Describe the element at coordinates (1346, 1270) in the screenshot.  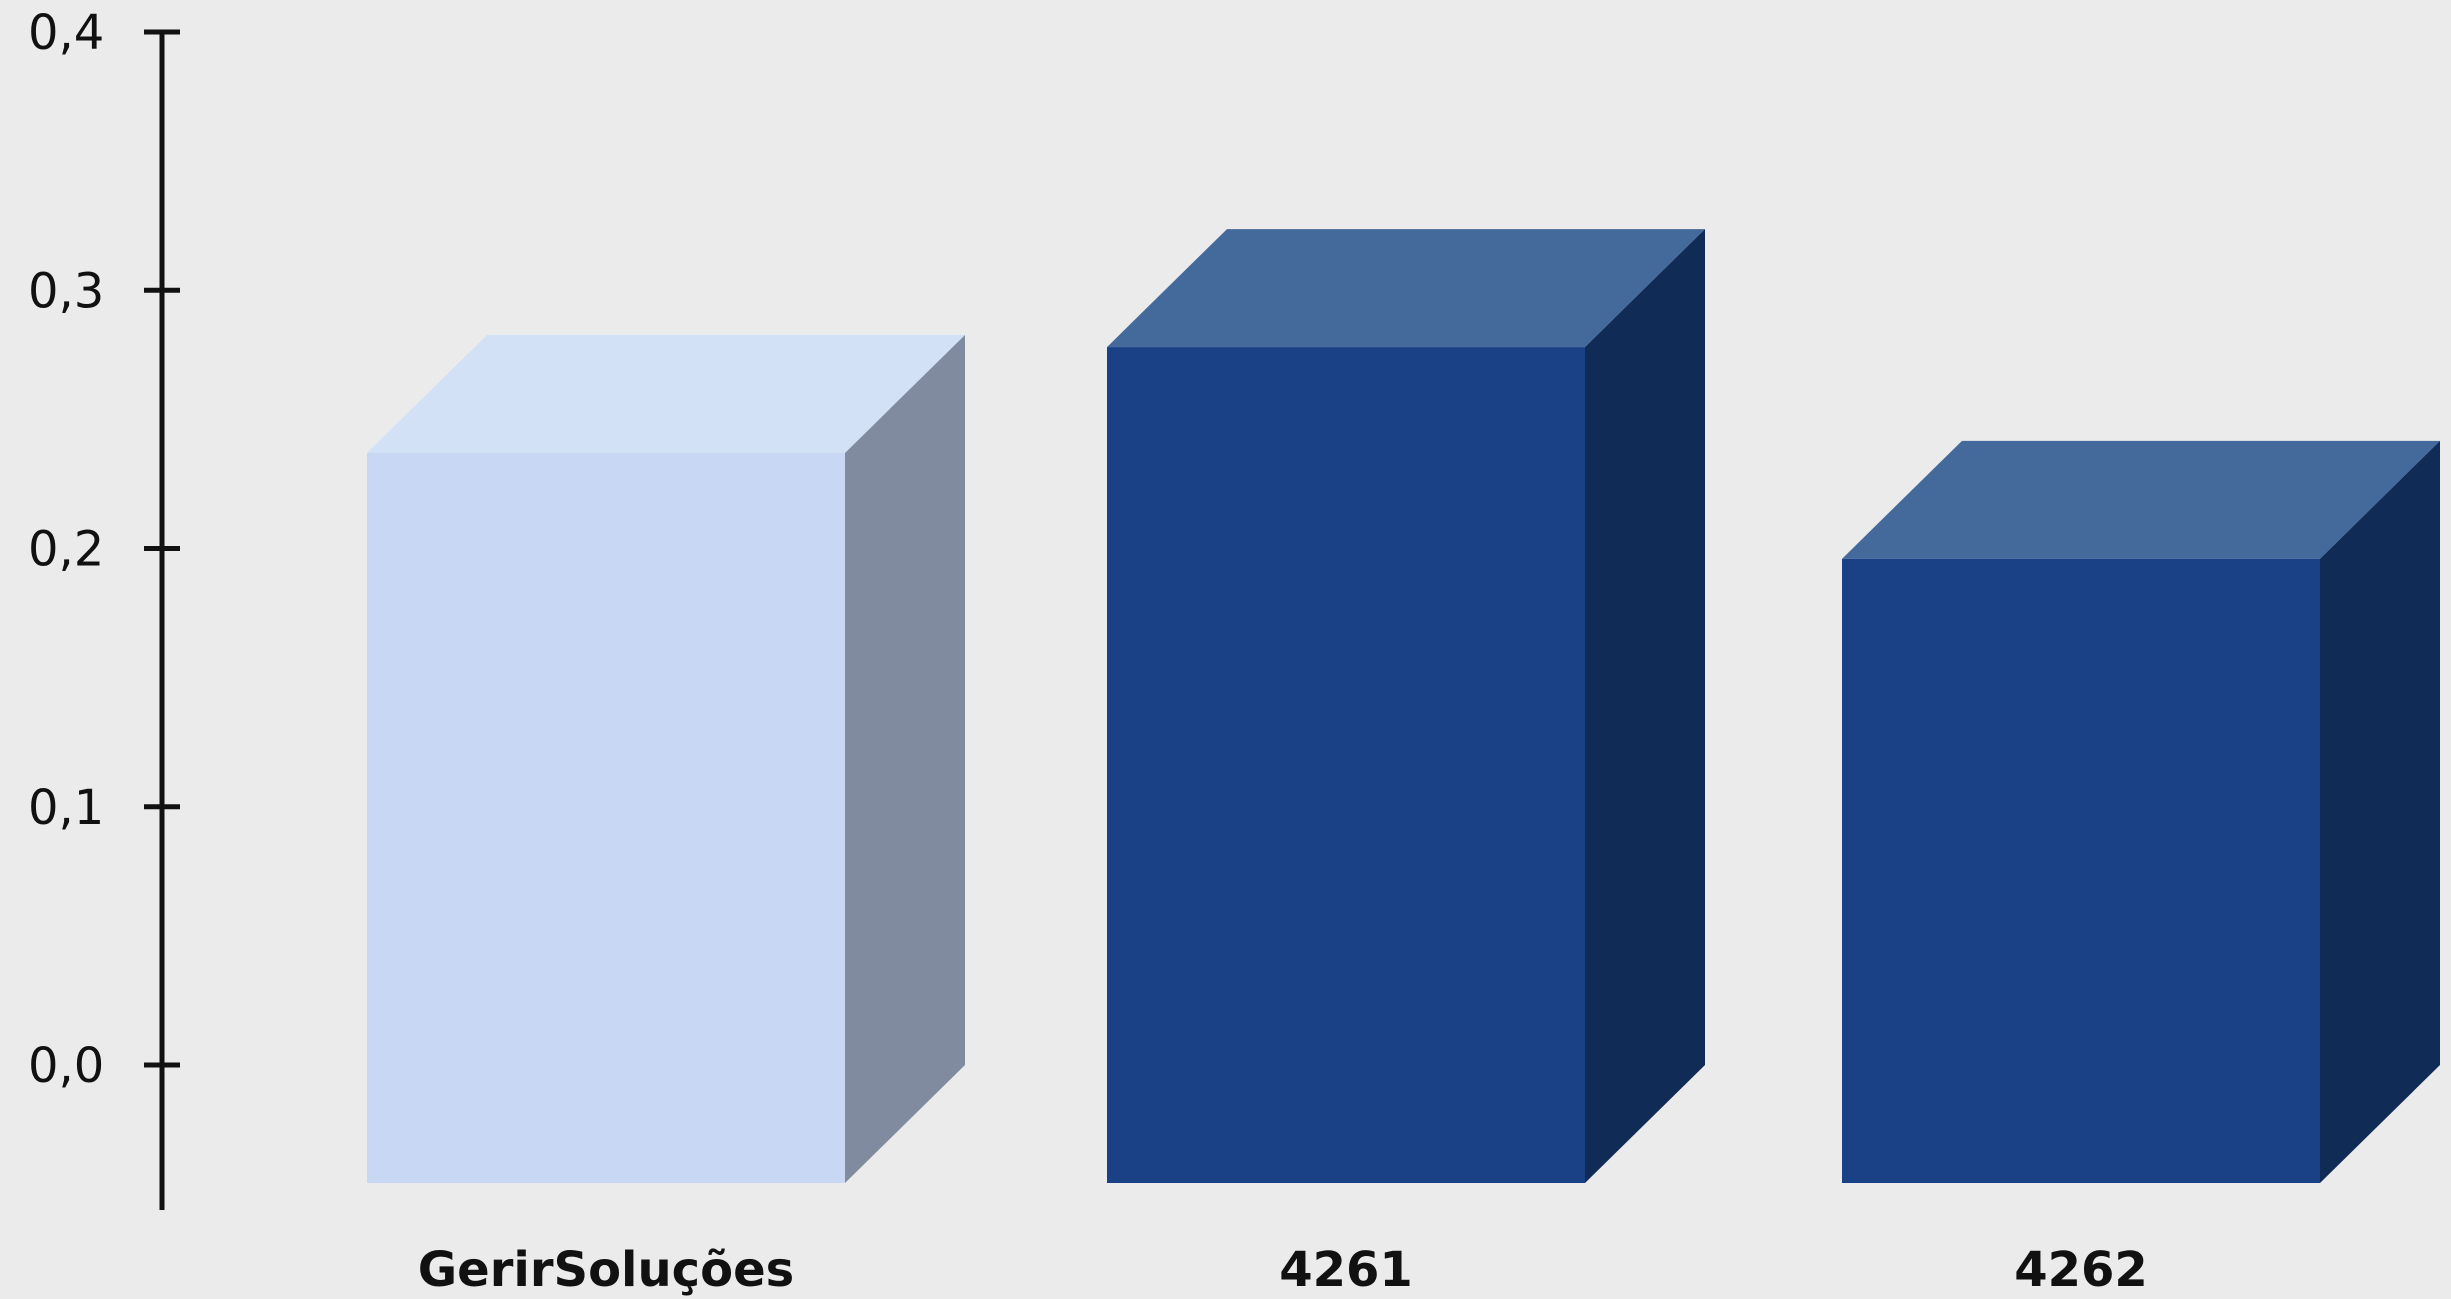
I see `category-label: 4261` at that location.